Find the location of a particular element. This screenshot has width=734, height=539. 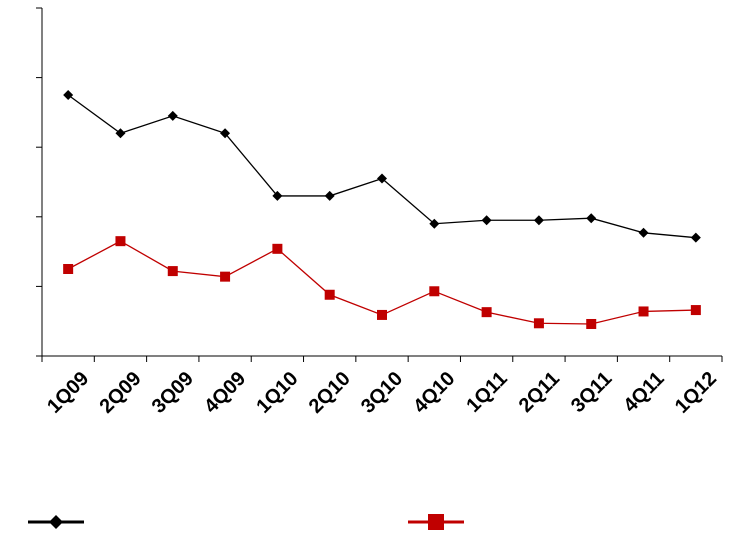

x-tick-label: 3Q10 is located at coordinates (382, 393).